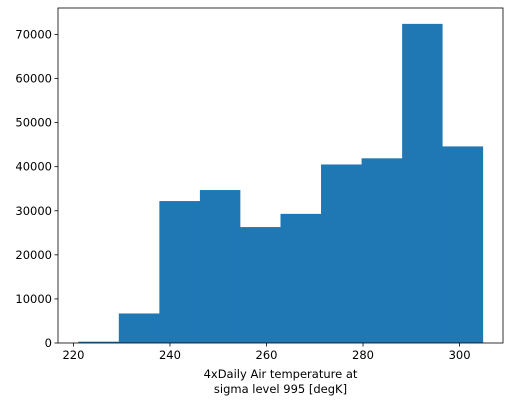 The image size is (513, 405). I want to click on x-tick-label-1: 240, so click(170, 355).